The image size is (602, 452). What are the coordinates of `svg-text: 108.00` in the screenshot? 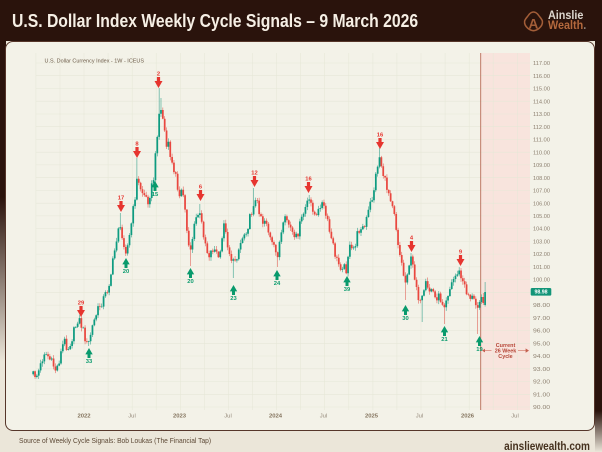 It's located at (542, 179).